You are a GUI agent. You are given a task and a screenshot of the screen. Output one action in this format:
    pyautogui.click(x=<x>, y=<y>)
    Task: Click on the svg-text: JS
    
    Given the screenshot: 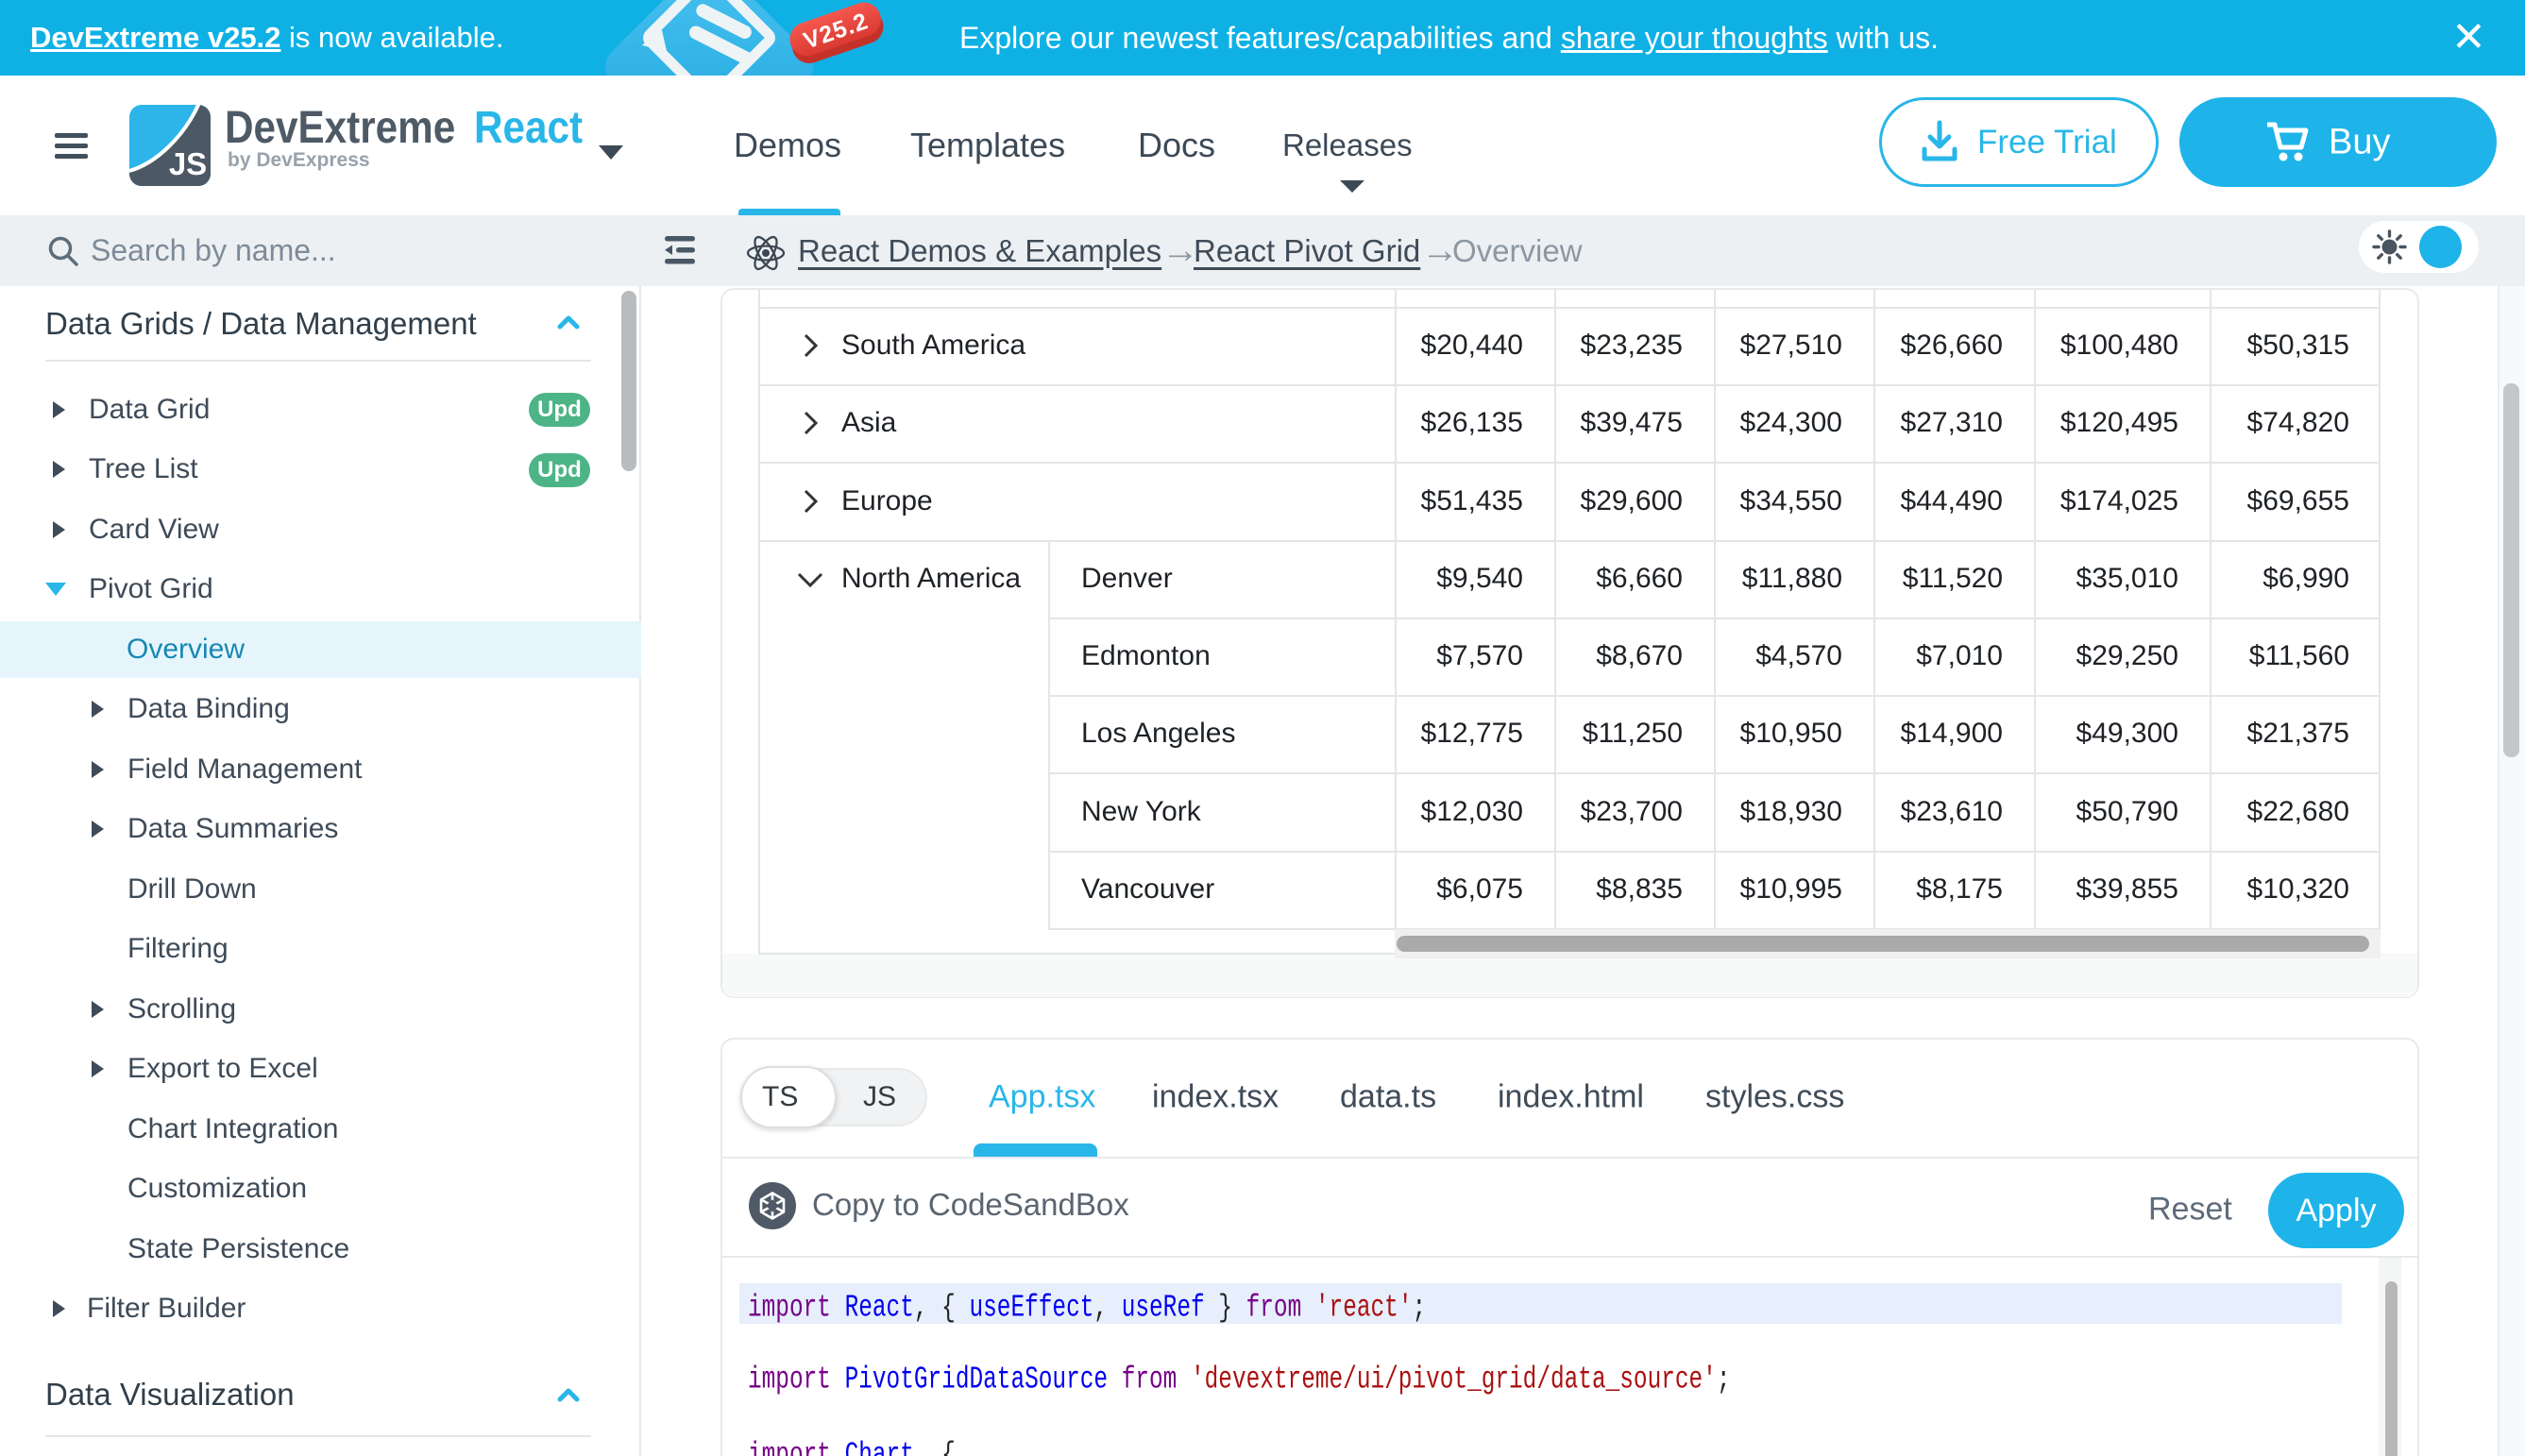 What is the action you would take?
    pyautogui.click(x=188, y=163)
    